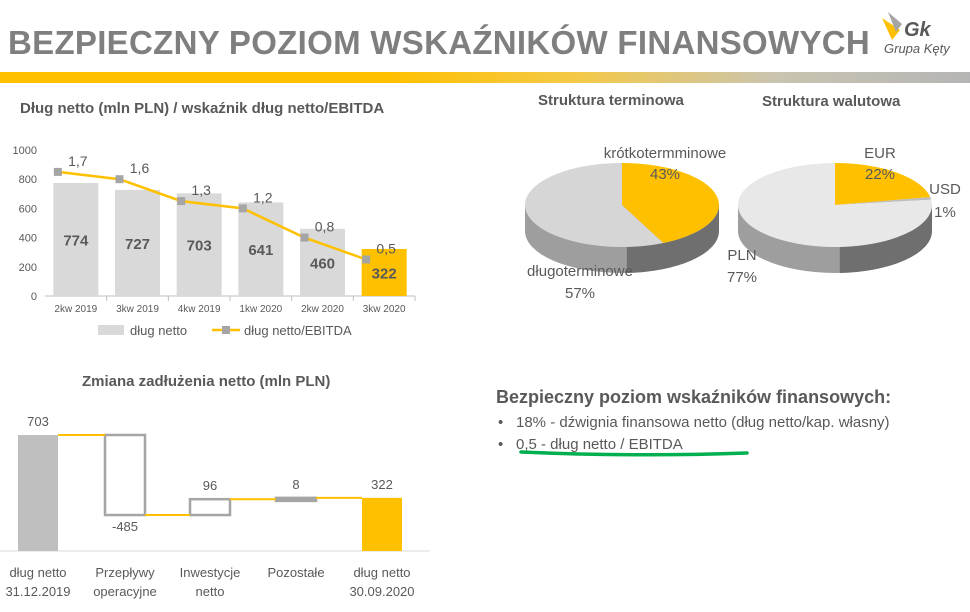  Describe the element at coordinates (111, 330) in the screenshot. I see `legend-bar-swatch` at that location.